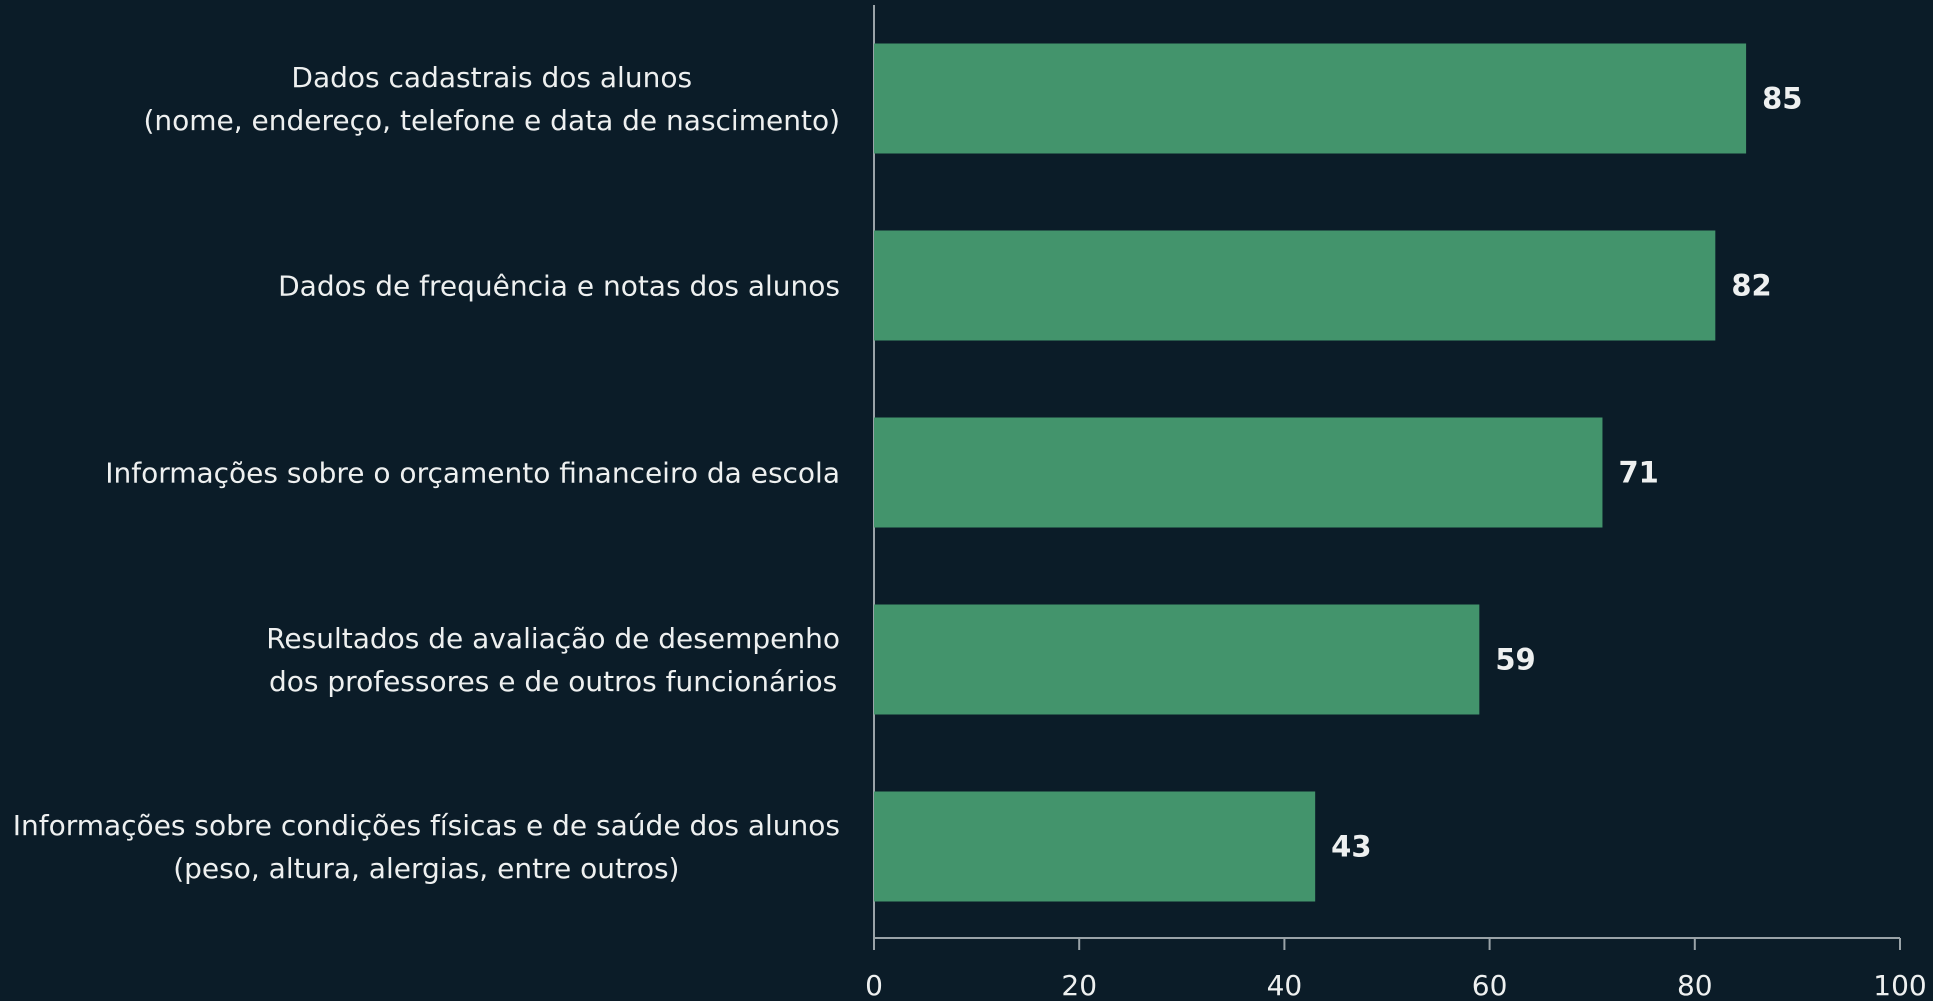 This screenshot has height=1001, width=1933. I want to click on value-label: 85, so click(1782, 99).